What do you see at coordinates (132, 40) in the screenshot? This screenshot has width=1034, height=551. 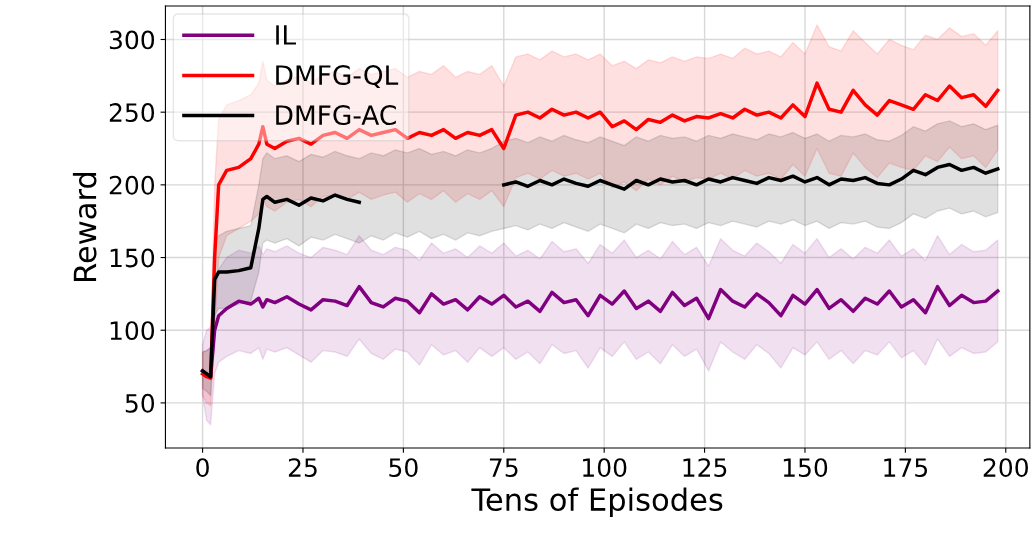 I see `y-tick-label: 300` at bounding box center [132, 40].